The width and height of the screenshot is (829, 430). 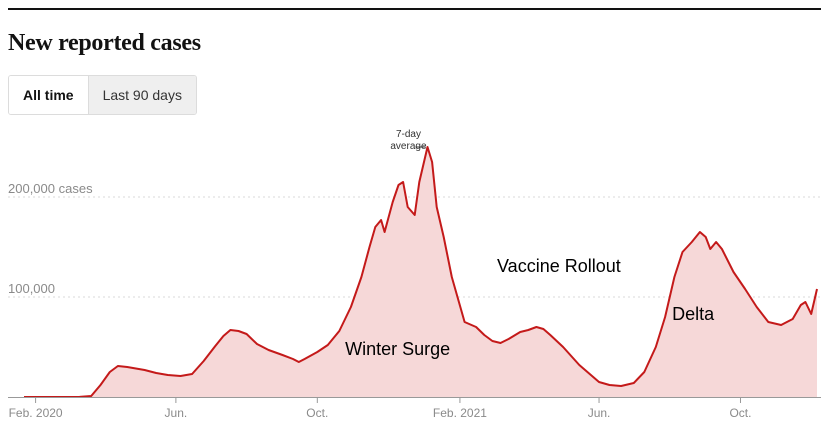 What do you see at coordinates (36, 413) in the screenshot?
I see `x-tick-label-0: Feb. 2020` at bounding box center [36, 413].